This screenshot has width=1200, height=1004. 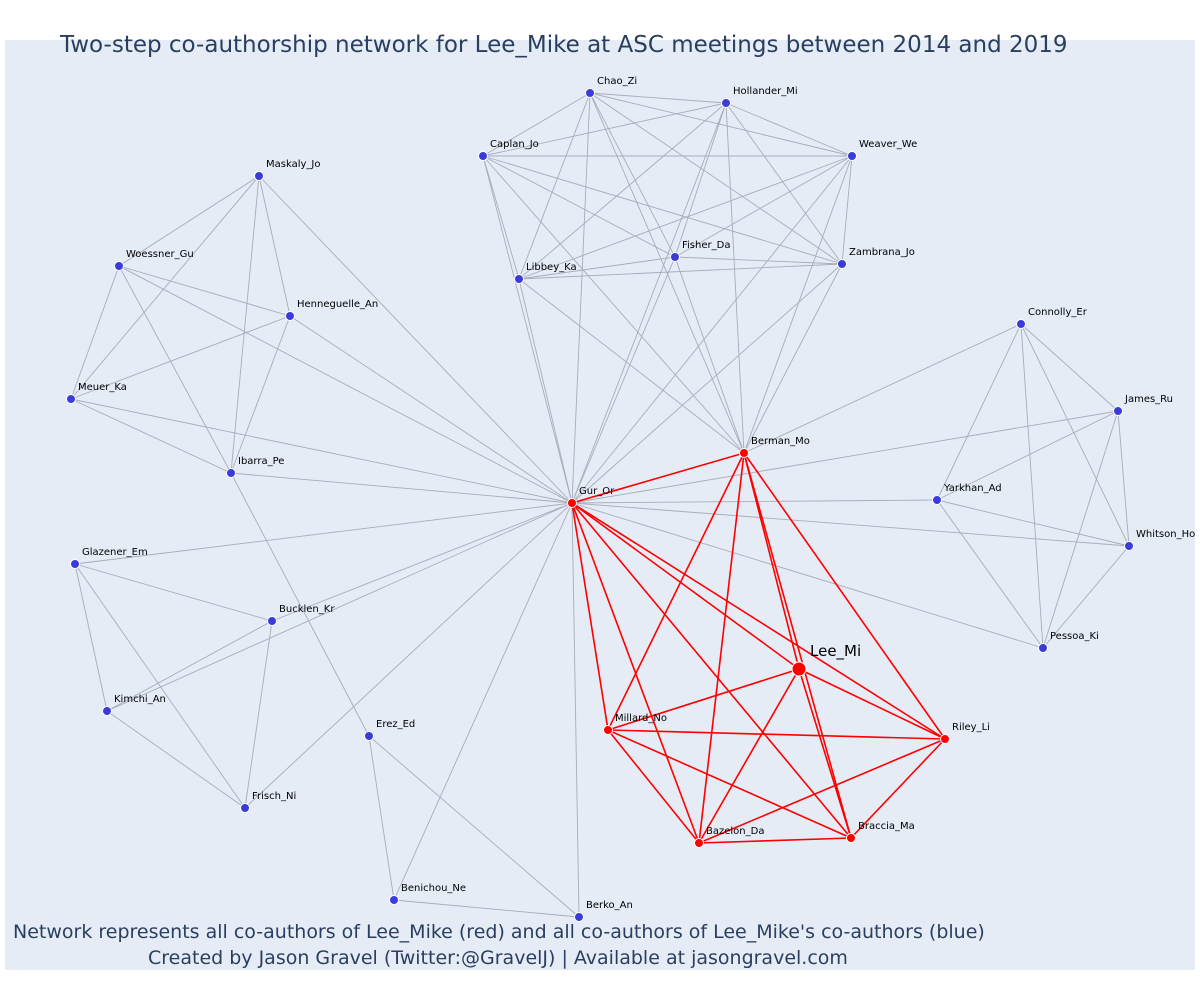 I want to click on node-Erez_Ed, so click(x=369, y=736).